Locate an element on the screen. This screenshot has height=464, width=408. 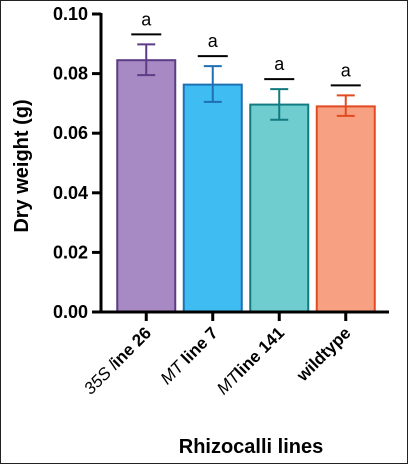
x-axis-title: Rhizocalli lines is located at coordinates (251, 447).